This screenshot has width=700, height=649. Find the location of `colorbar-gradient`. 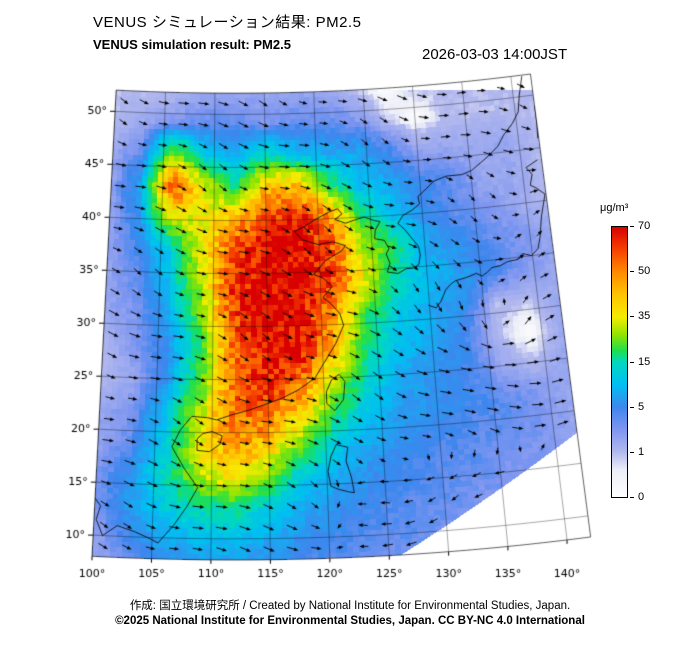

colorbar-gradient is located at coordinates (619, 362).